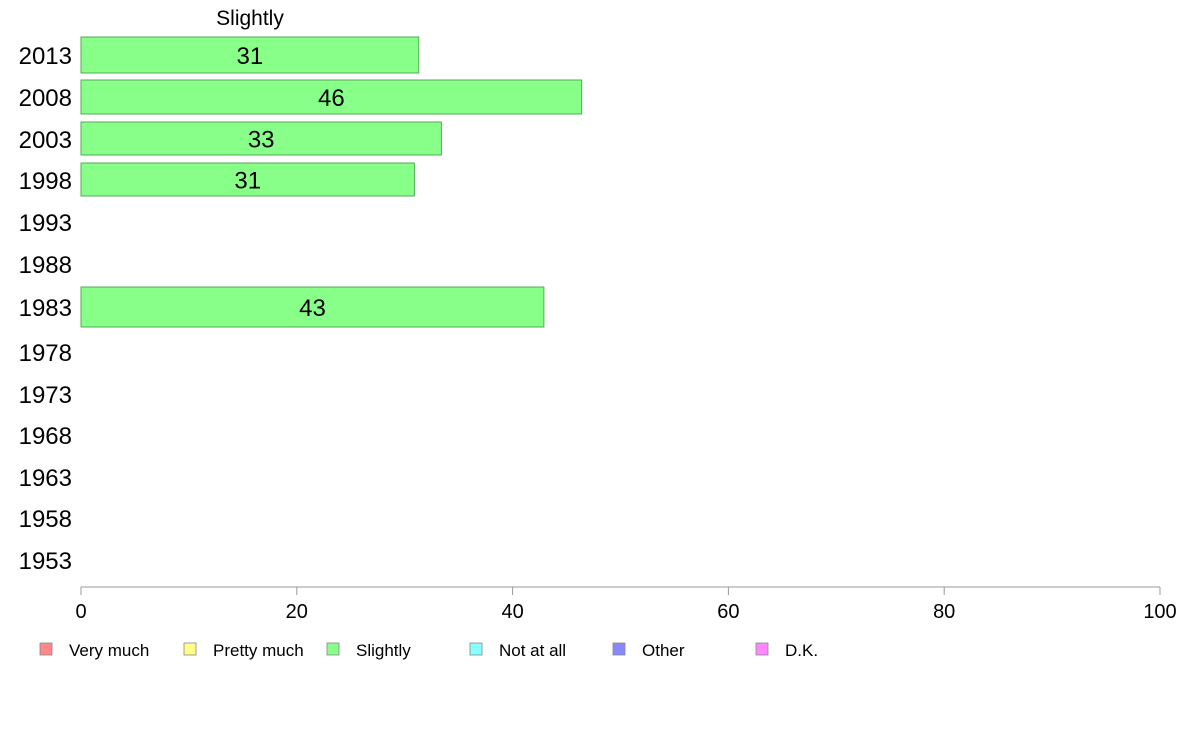  I want to click on year-label: 1958, so click(45, 519).